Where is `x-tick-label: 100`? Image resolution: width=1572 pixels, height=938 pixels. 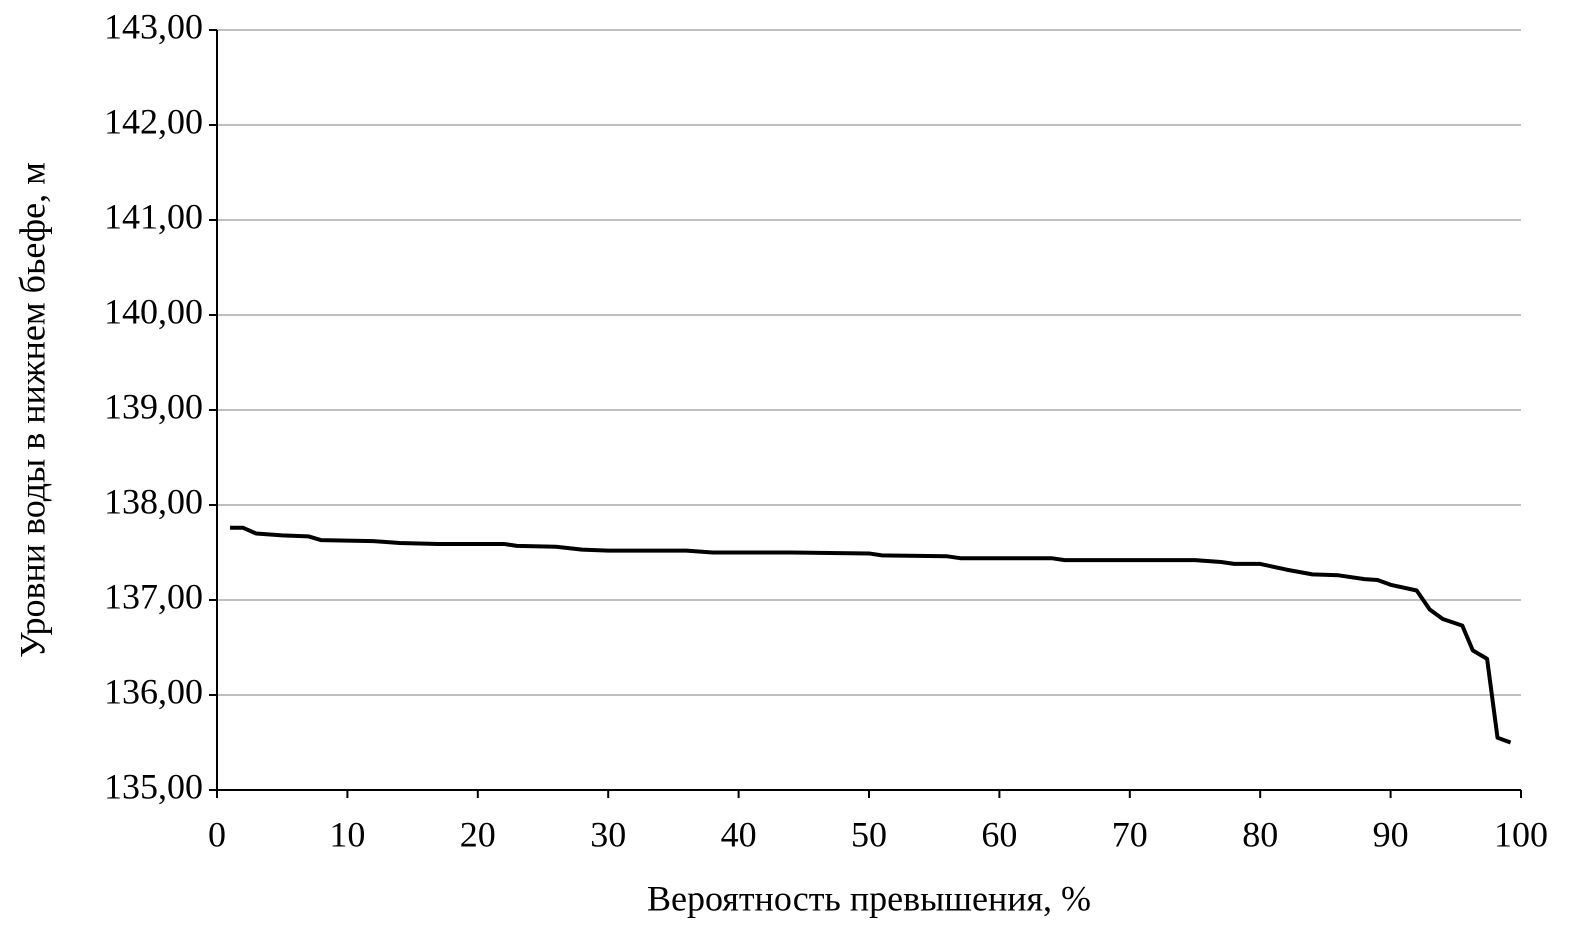 x-tick-label: 100 is located at coordinates (1521, 834).